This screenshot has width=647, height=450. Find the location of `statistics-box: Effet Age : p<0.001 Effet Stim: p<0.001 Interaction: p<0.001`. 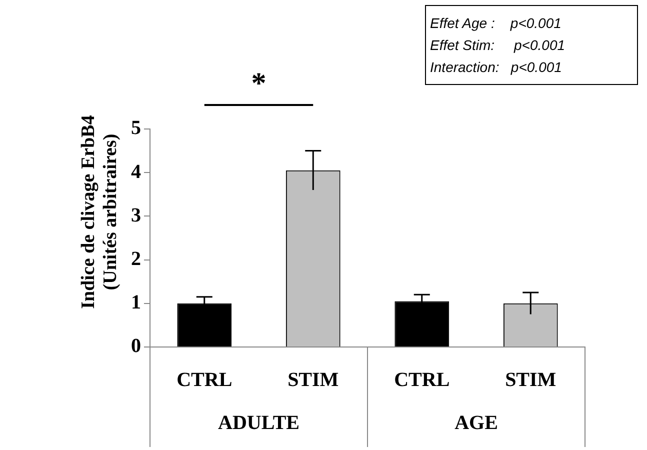

statistics-box: Effet Age : p<0.001 Effet Stim: p<0.001 Interaction: p<0.001 is located at coordinates (531, 45).